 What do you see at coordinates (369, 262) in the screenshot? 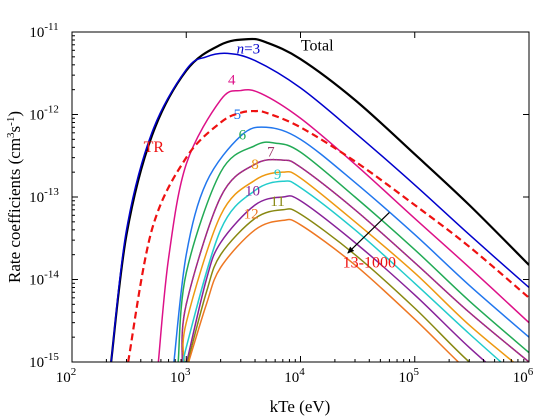
I see `curve-label-13-1000: 13-1000` at bounding box center [369, 262].